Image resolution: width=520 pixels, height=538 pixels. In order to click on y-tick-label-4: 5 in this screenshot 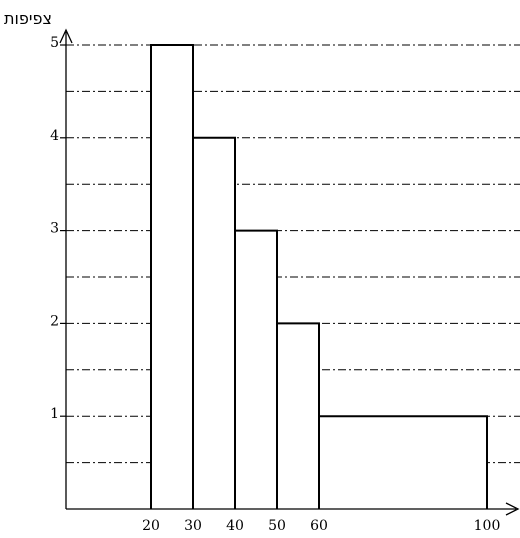, I will do `click(54, 43)`.